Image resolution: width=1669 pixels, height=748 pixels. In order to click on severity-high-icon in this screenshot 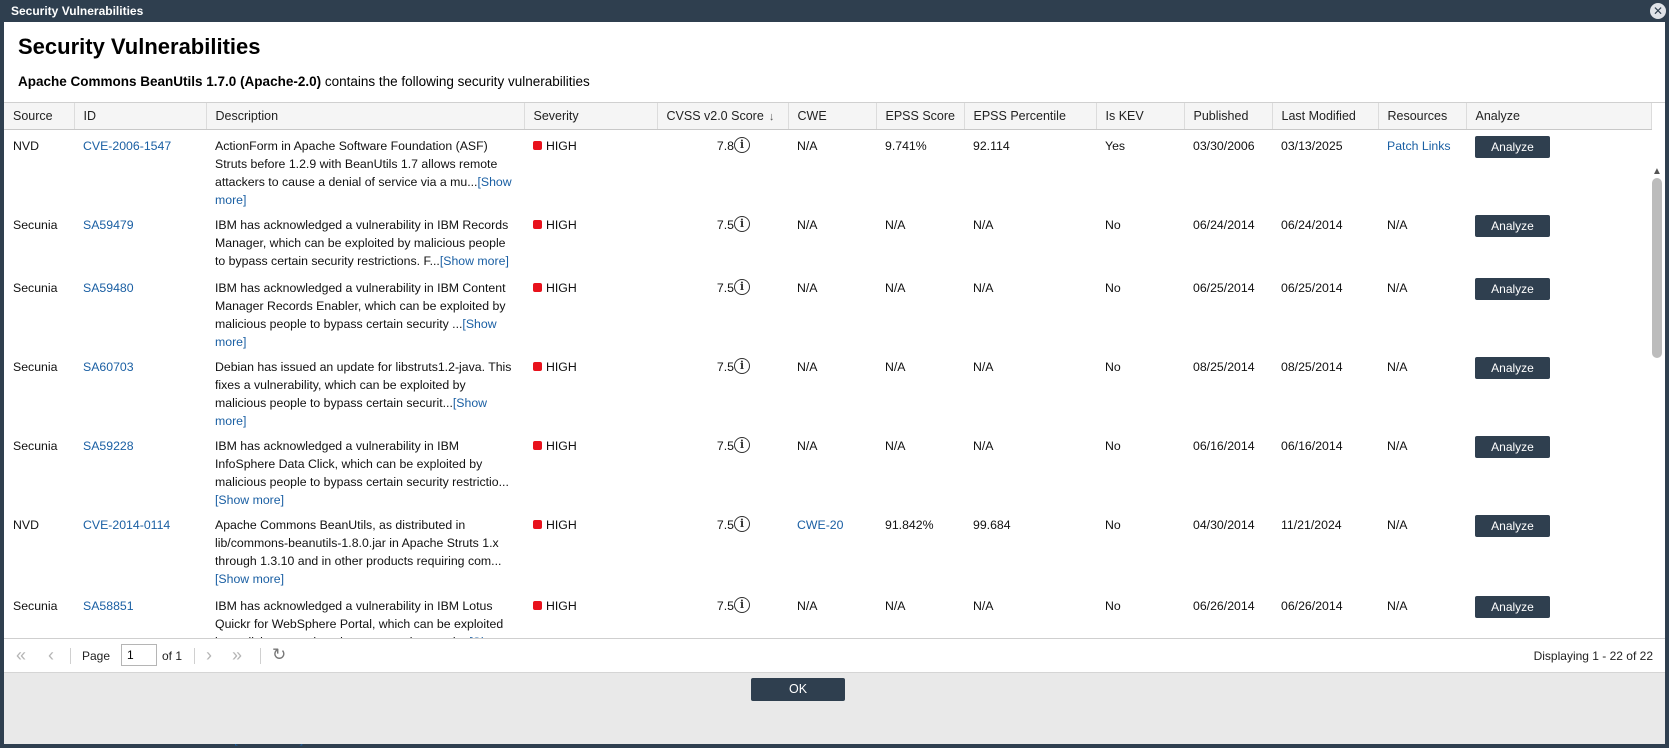, I will do `click(537, 145)`.